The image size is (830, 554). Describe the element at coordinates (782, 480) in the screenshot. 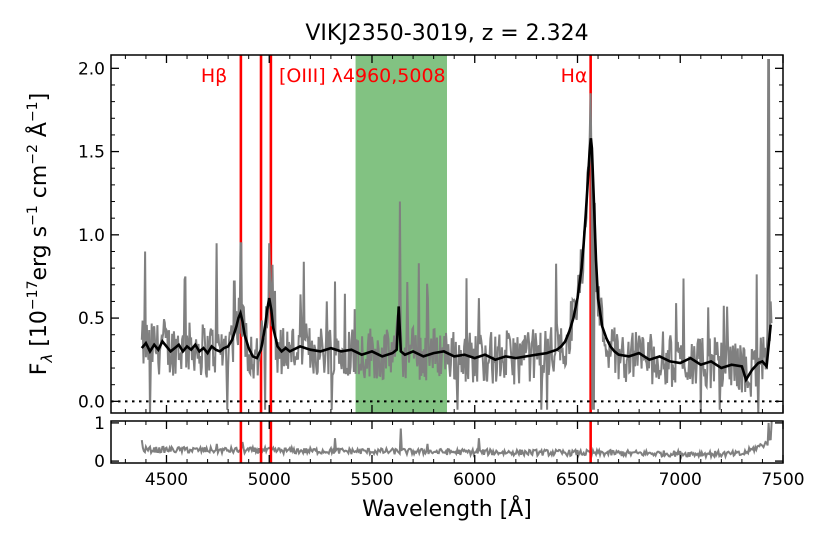

I see `x-tick-label: 7500` at that location.